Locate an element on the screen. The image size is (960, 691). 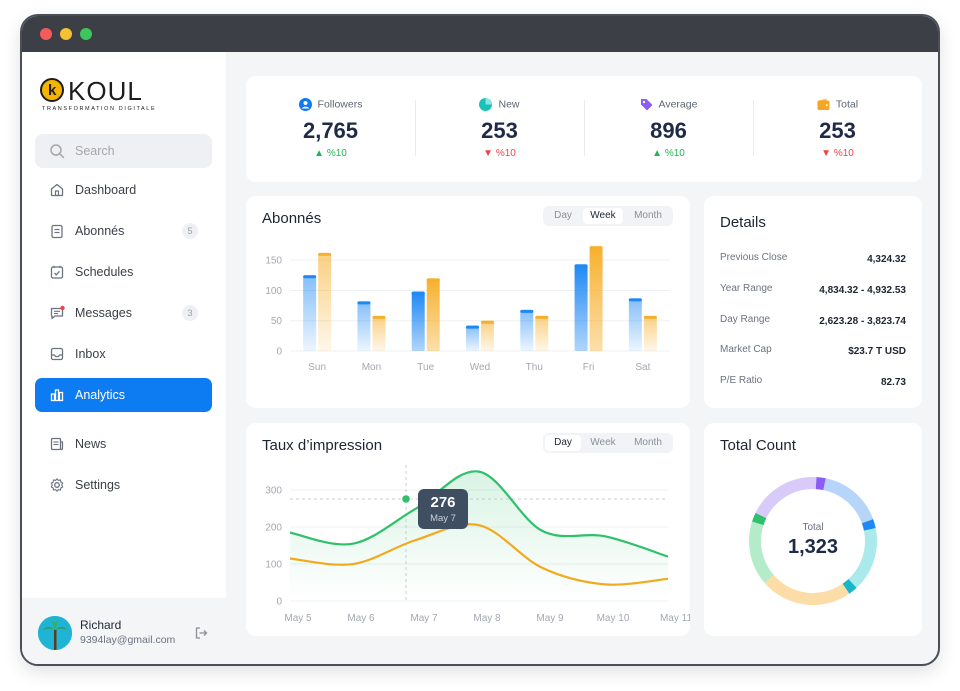
sidebar-item-messages: Messages 3 is located at coordinates (123, 313).